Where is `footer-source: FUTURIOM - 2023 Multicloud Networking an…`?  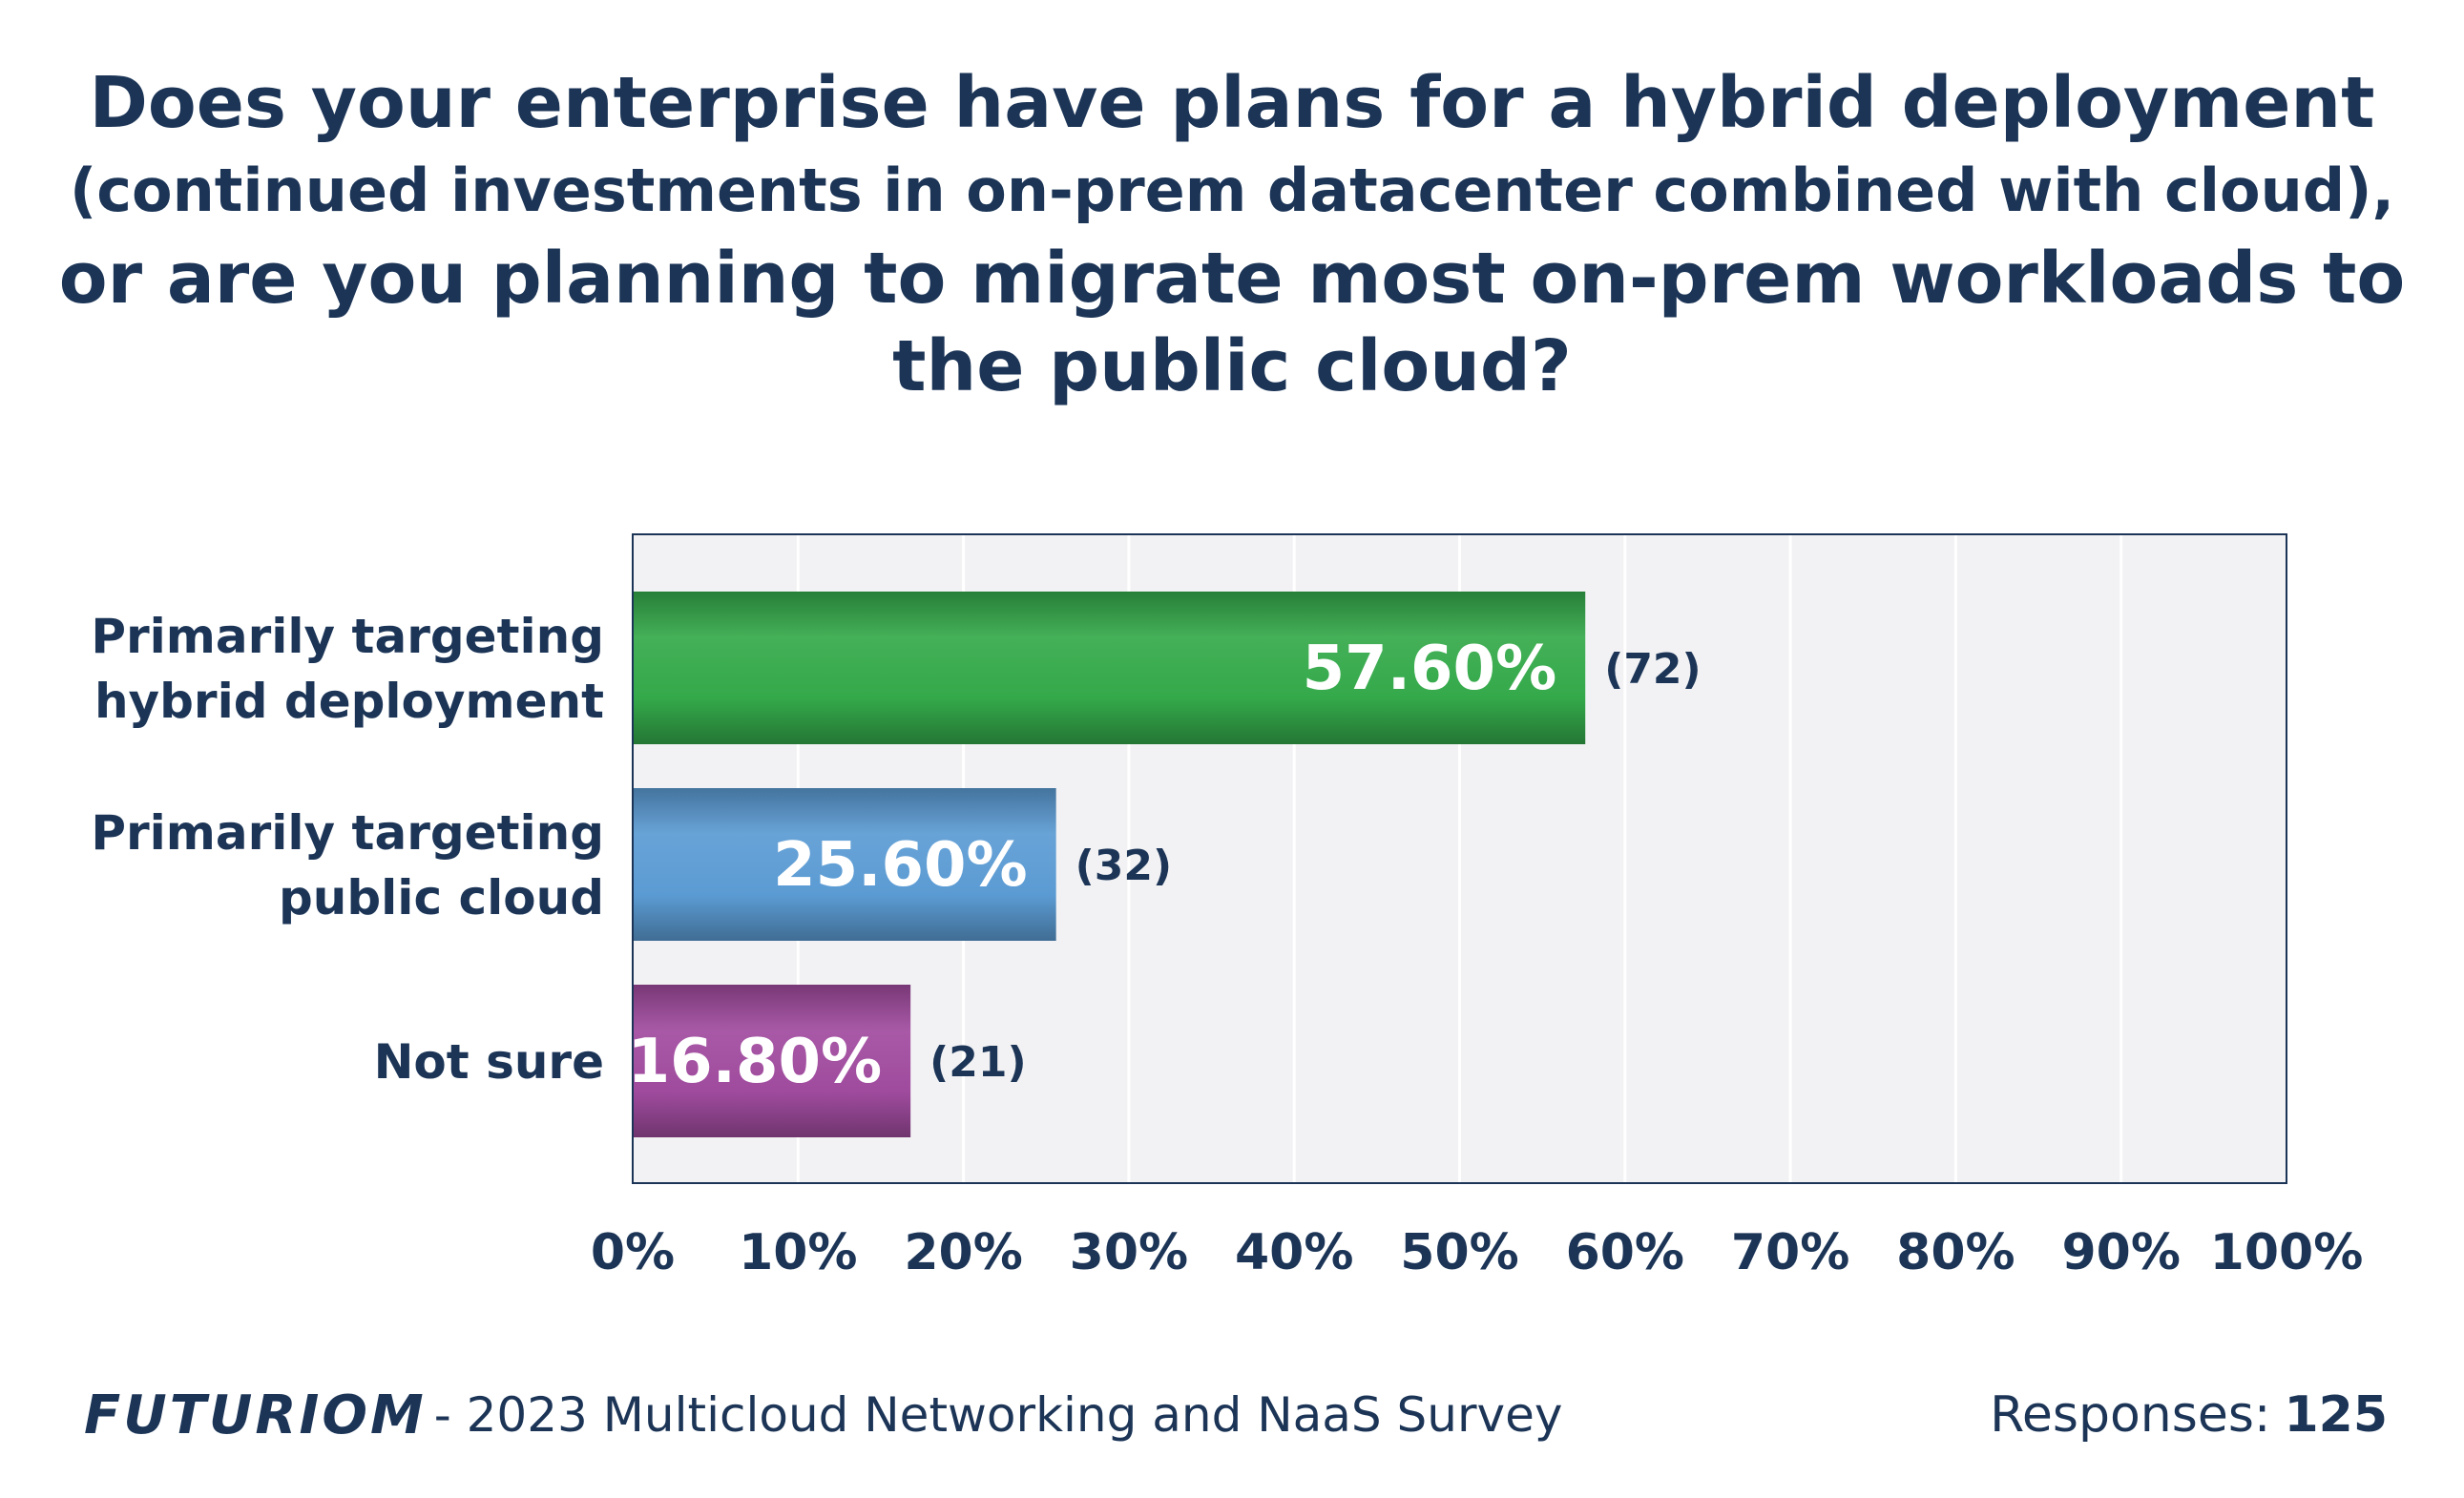 footer-source: FUTURIOM - 2023 Multicloud Networking an… is located at coordinates (823, 1415).